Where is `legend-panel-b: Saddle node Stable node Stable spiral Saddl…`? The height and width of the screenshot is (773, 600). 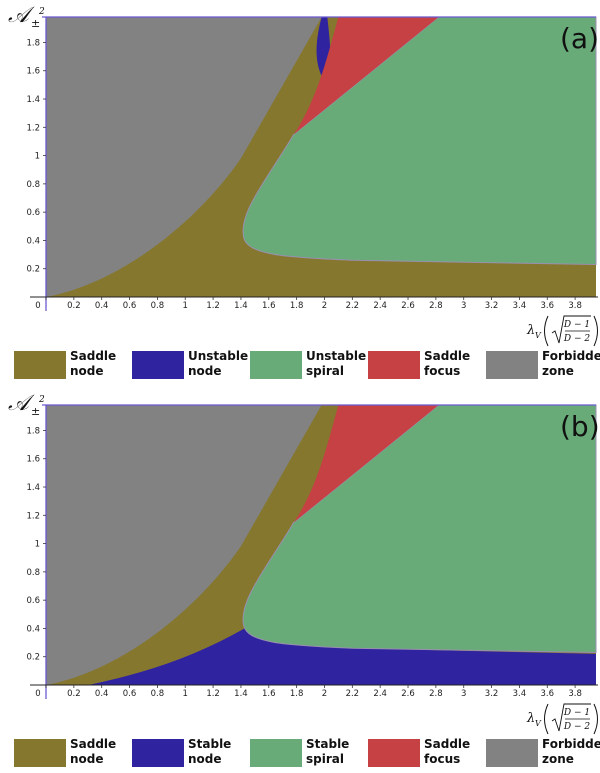 legend-panel-b: Saddle node Stable node Stable spiral Saddl… is located at coordinates (307, 754).